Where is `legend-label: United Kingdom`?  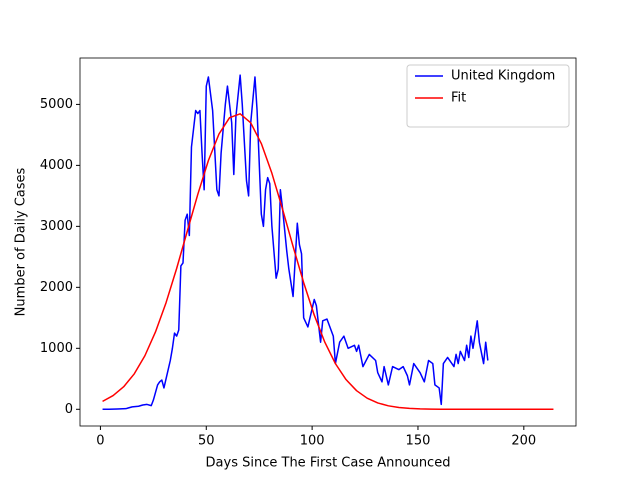 legend-label: United Kingdom is located at coordinates (503, 76).